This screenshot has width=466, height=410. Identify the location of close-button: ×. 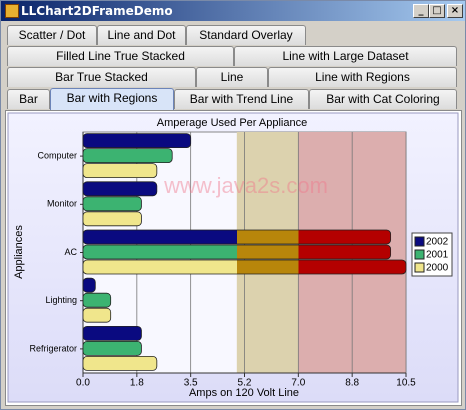
(455, 11).